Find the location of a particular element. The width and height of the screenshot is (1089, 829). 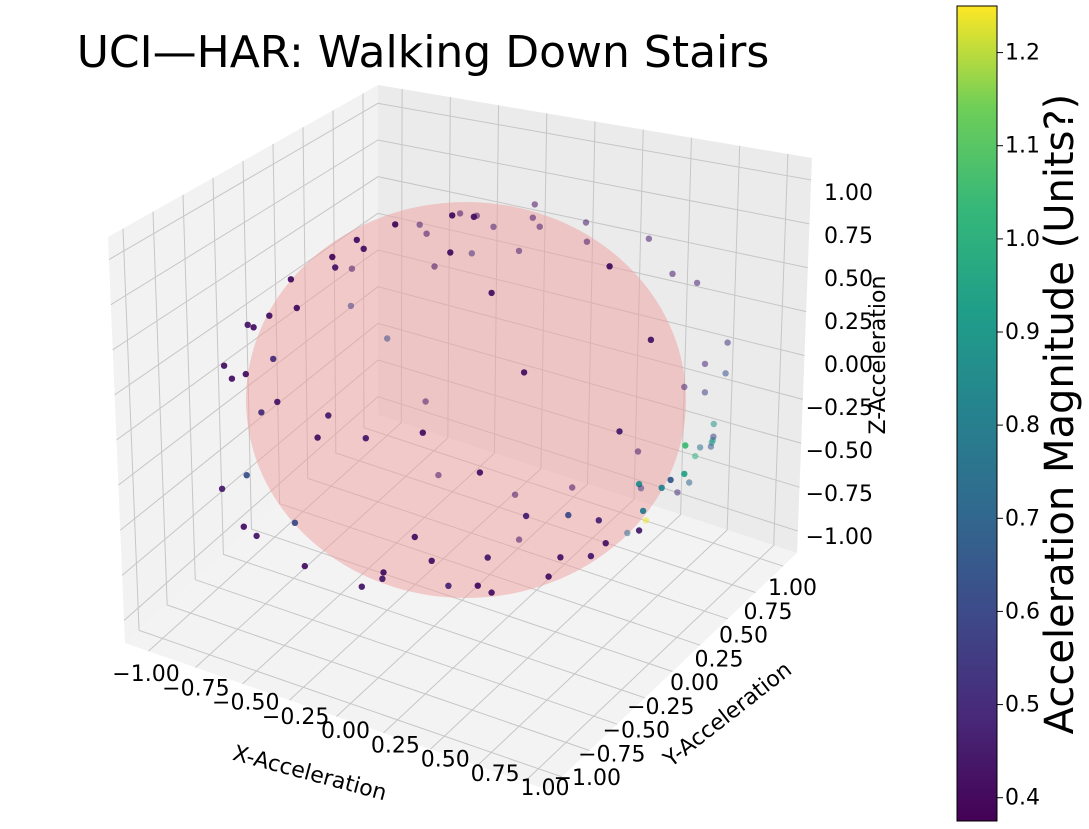

z-tick-label: 0.25 is located at coordinates (848, 322).